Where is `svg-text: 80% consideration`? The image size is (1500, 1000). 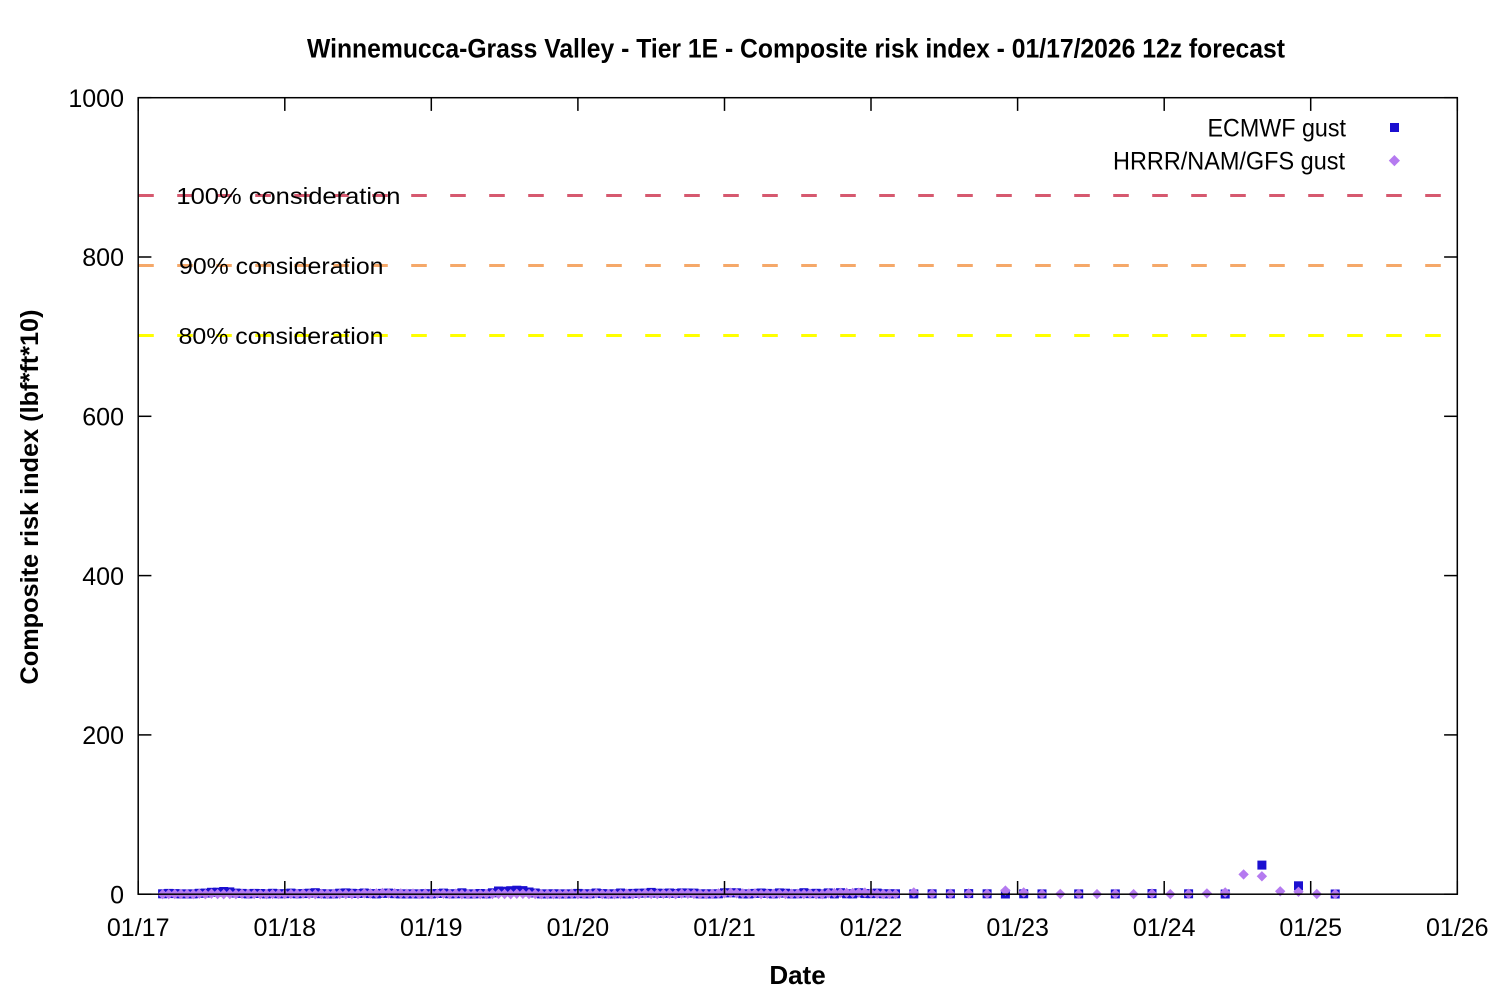
svg-text: 80% consideration is located at coordinates (281, 336).